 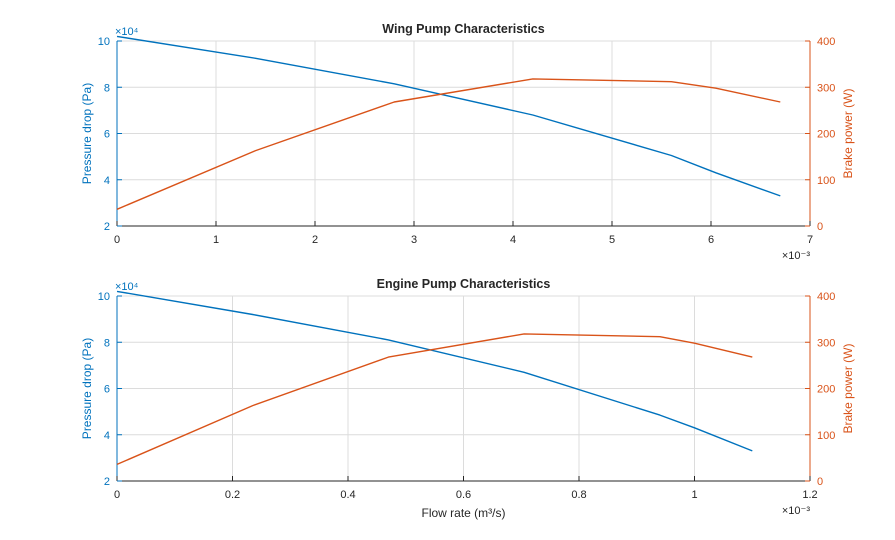 I want to click on x-tick-label: 4, so click(x=513, y=240).